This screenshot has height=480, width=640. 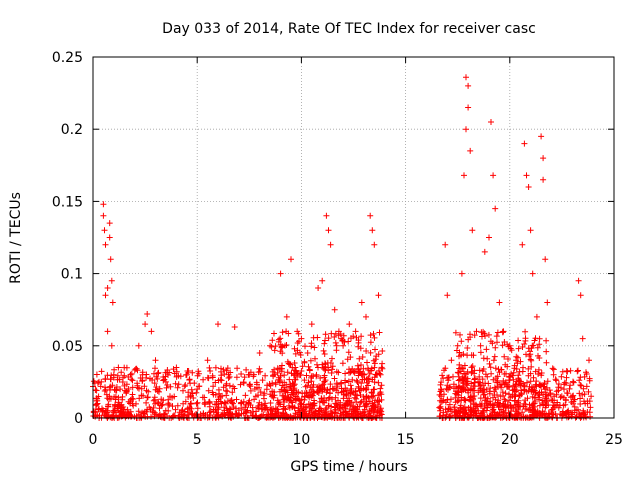 I want to click on x-tick-labels: 0 5 10 15 20 25, so click(x=356, y=440).